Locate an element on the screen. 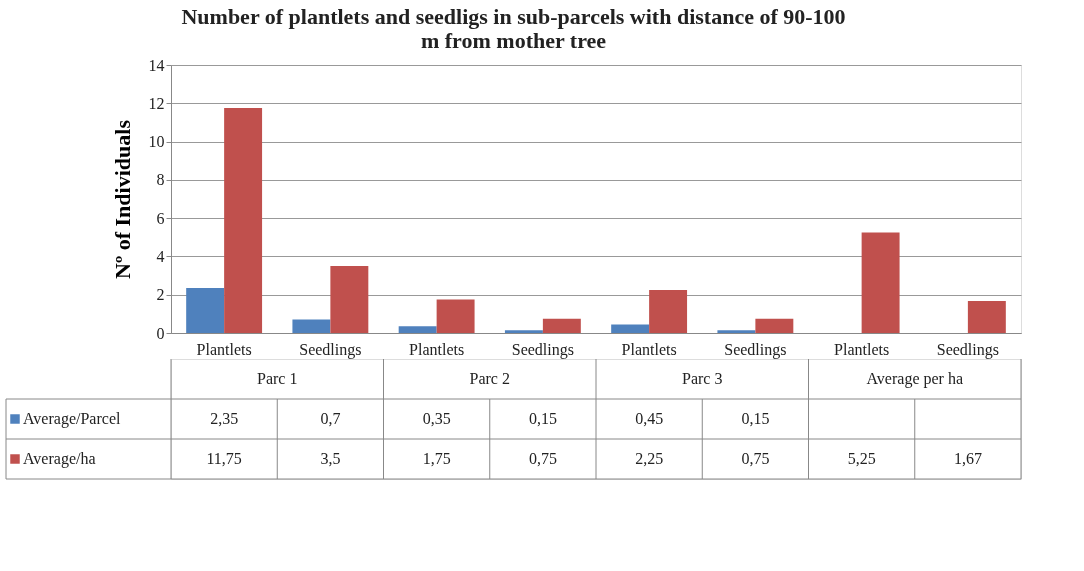 The image size is (1084, 571). text: Parc 2 is located at coordinates (489, 378).